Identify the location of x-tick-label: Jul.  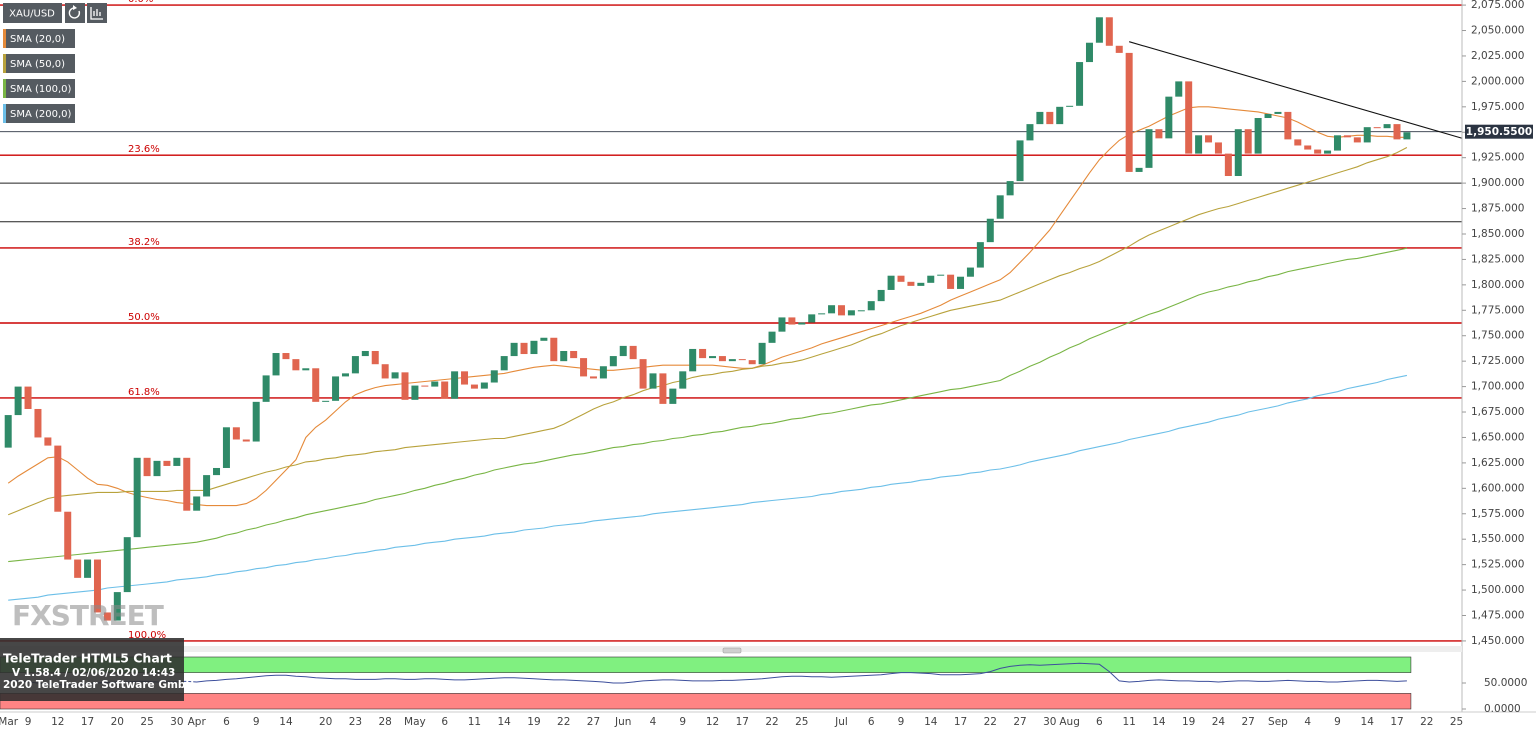
(841, 722).